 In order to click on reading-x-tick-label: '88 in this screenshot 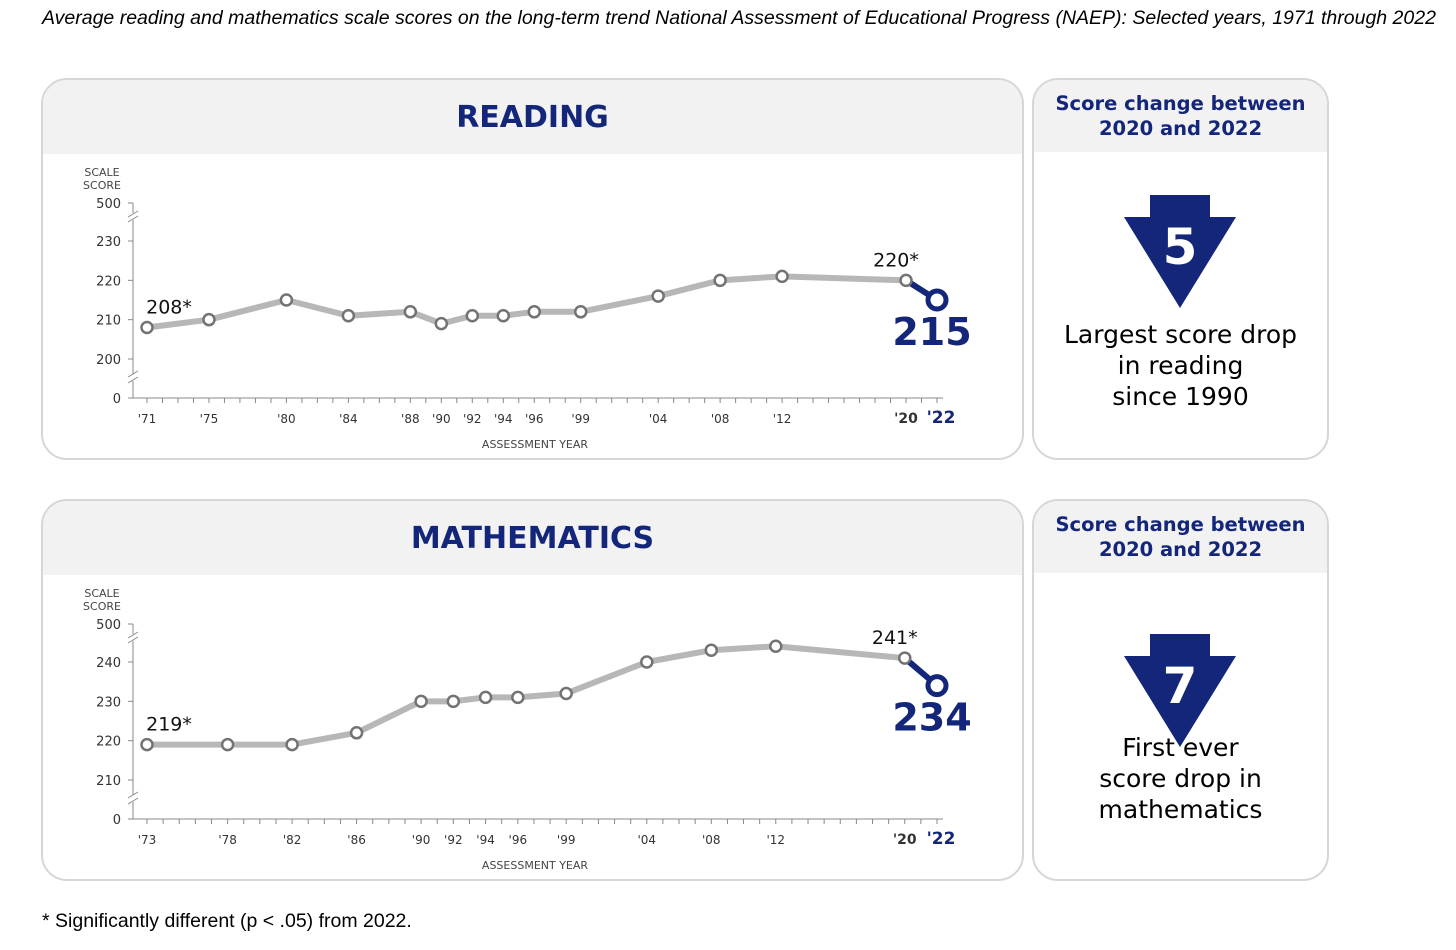, I will do `click(410, 419)`.